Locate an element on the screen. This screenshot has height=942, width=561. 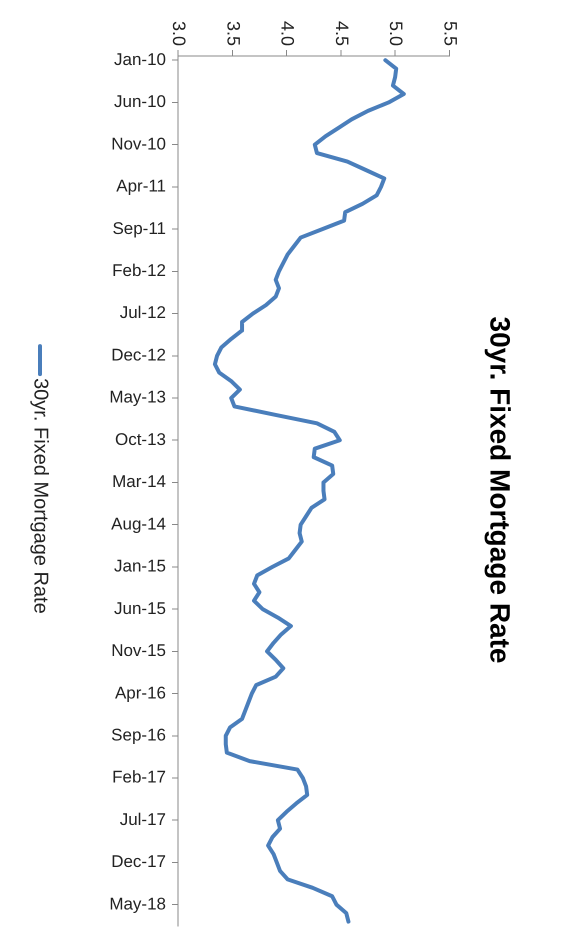
y-tick-label: Aug-14 is located at coordinates (138, 524).